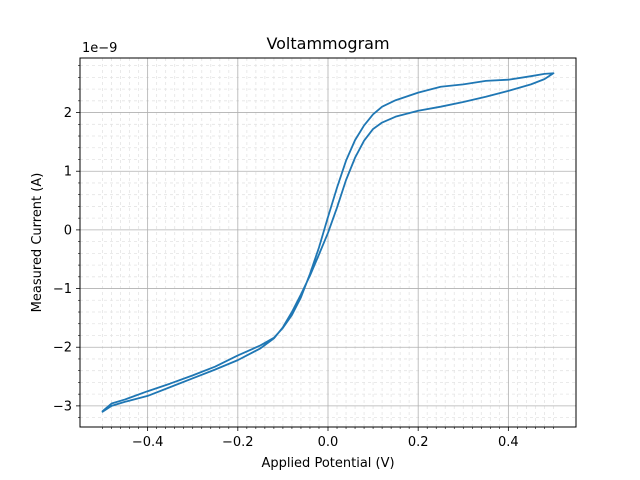  Describe the element at coordinates (68, 230) in the screenshot. I see `y-tick-label: 0` at that location.